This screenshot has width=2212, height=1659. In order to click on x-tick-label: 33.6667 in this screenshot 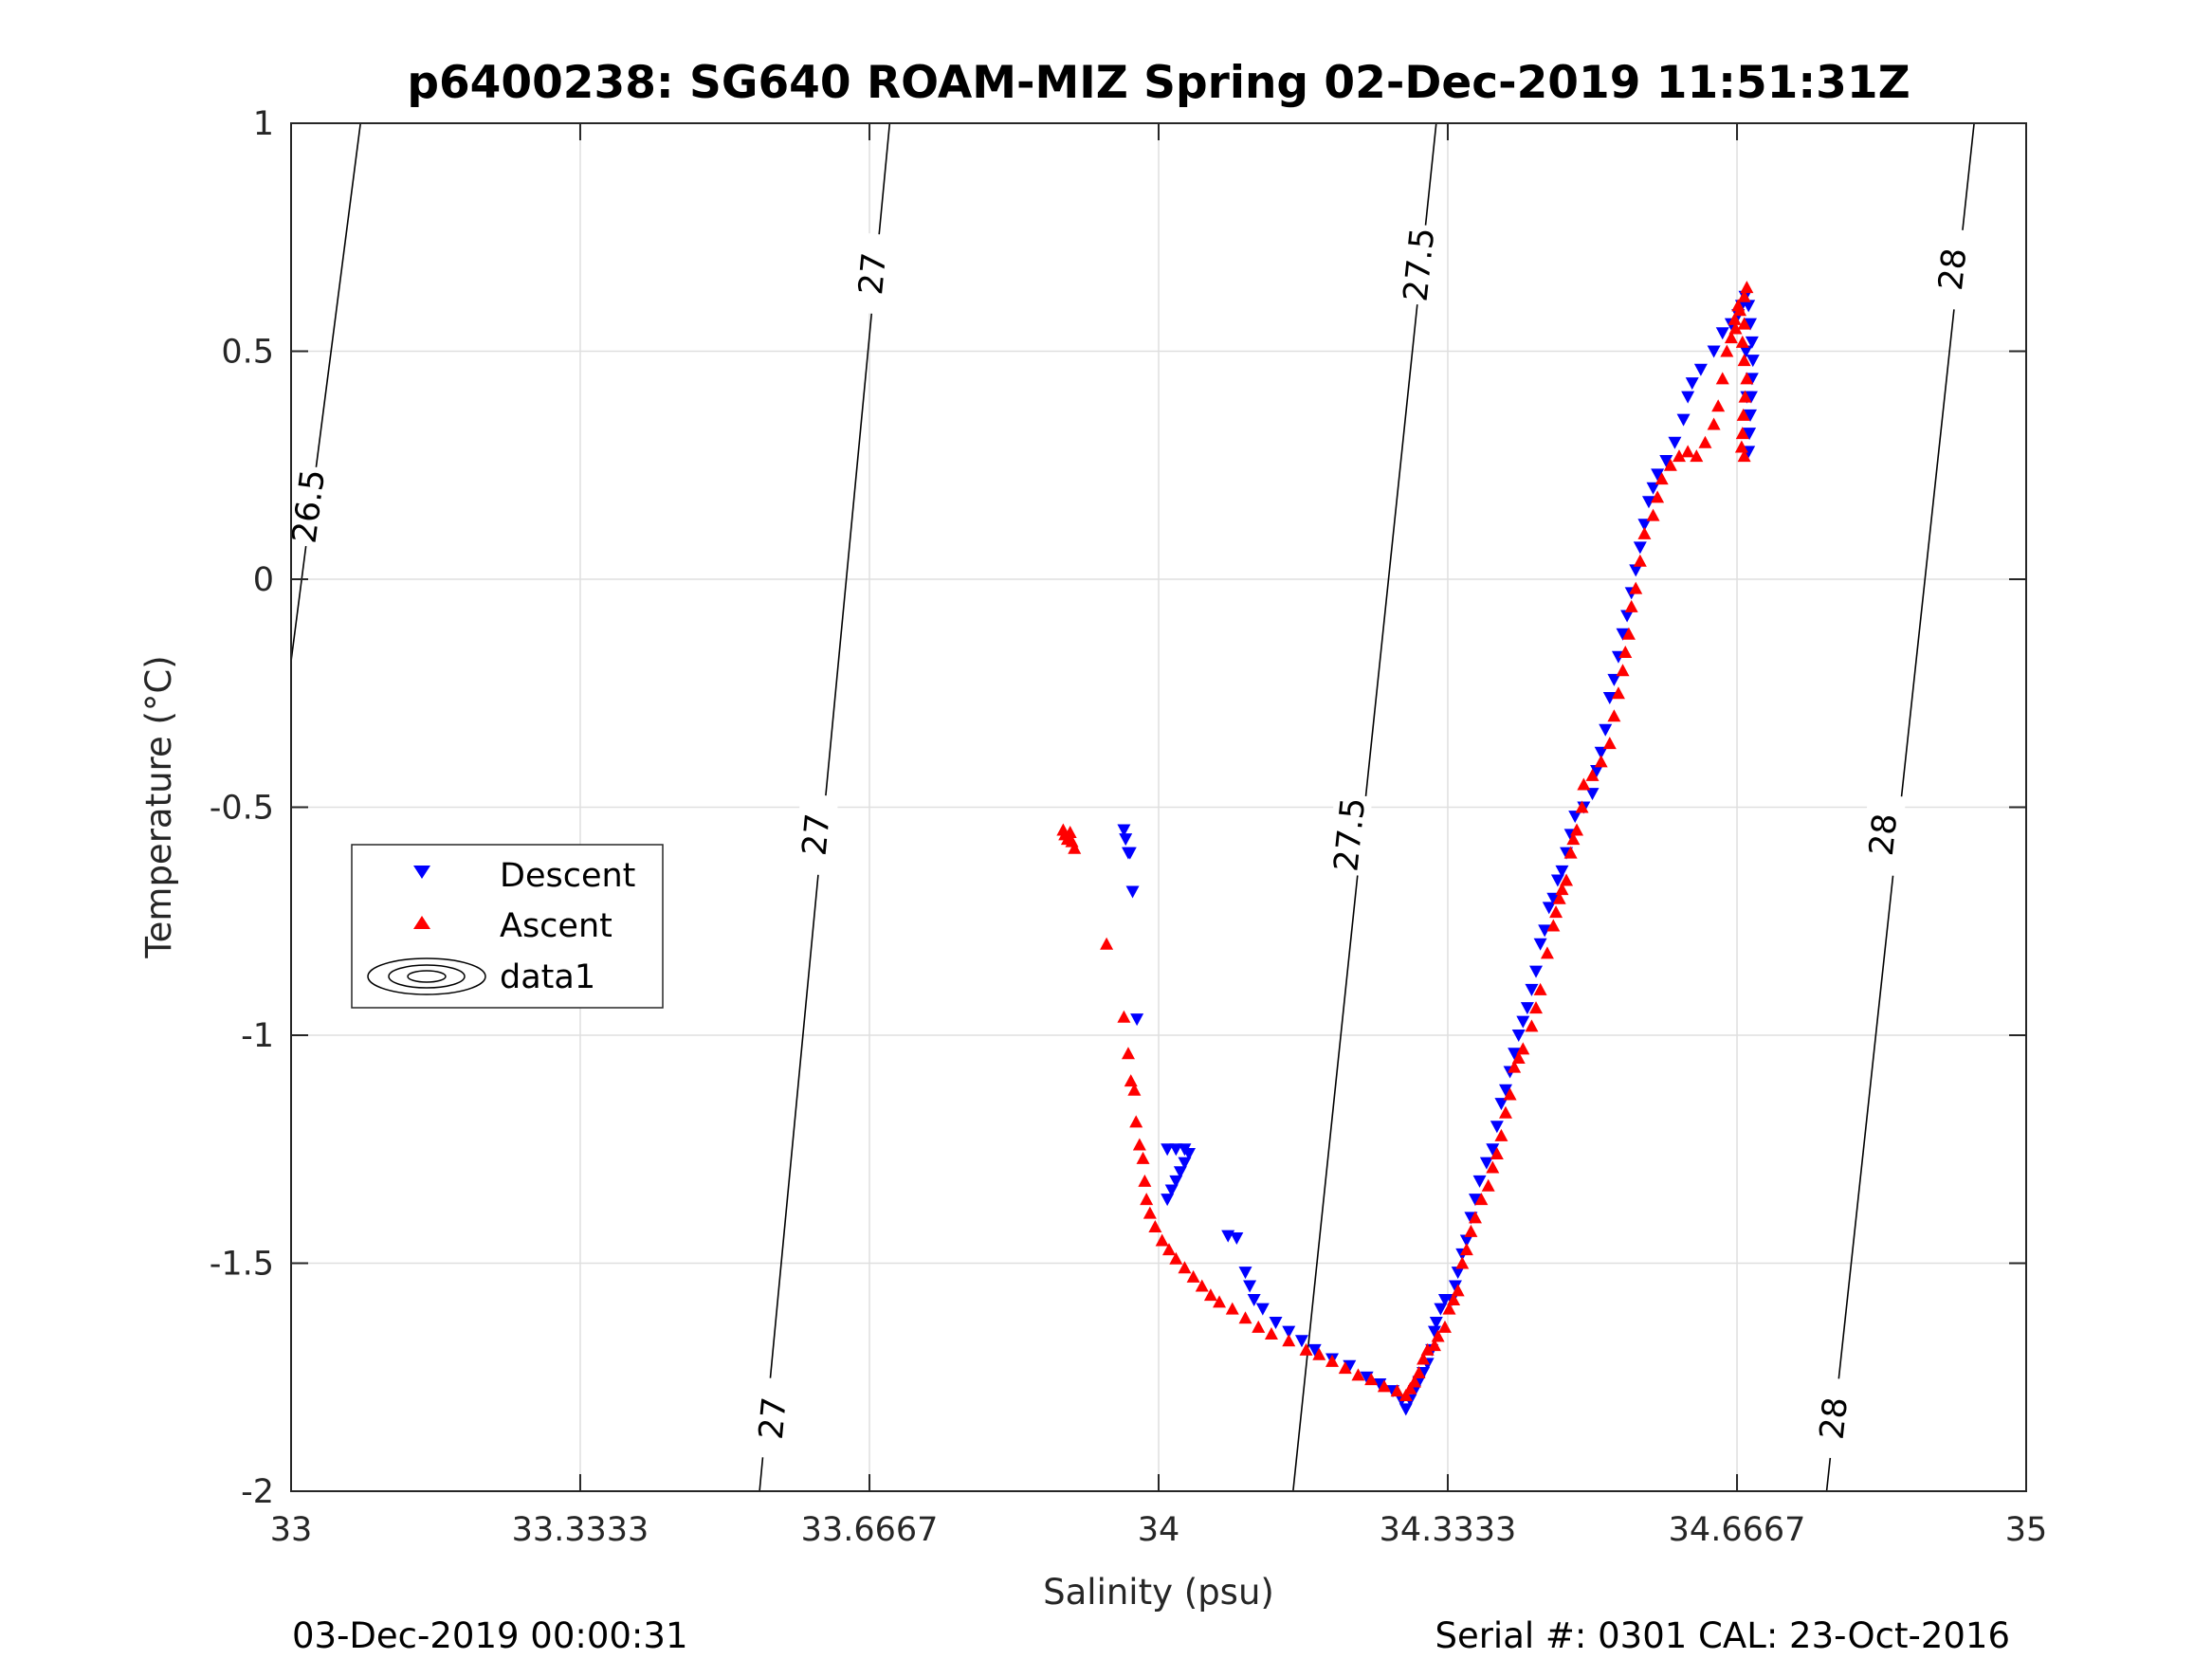, I will do `click(870, 1530)`.